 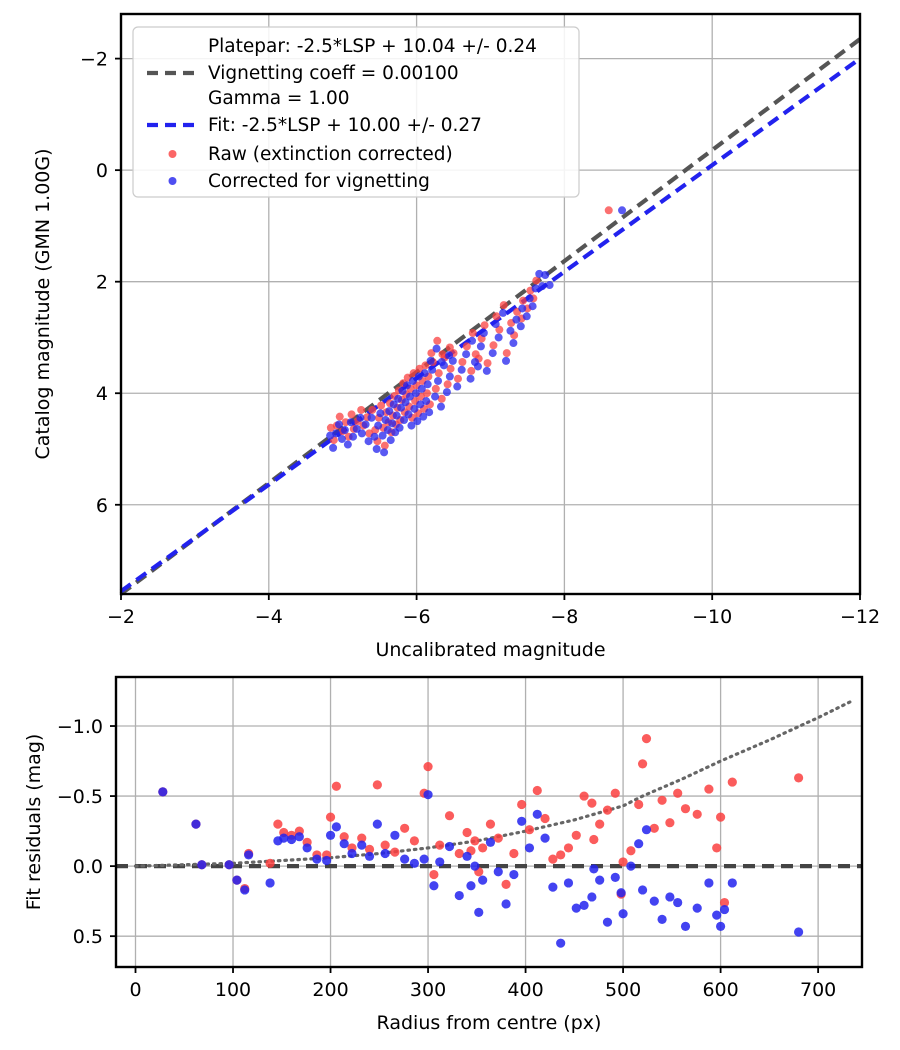 I want to click on x-tick-label: −2, so click(x=121, y=617).